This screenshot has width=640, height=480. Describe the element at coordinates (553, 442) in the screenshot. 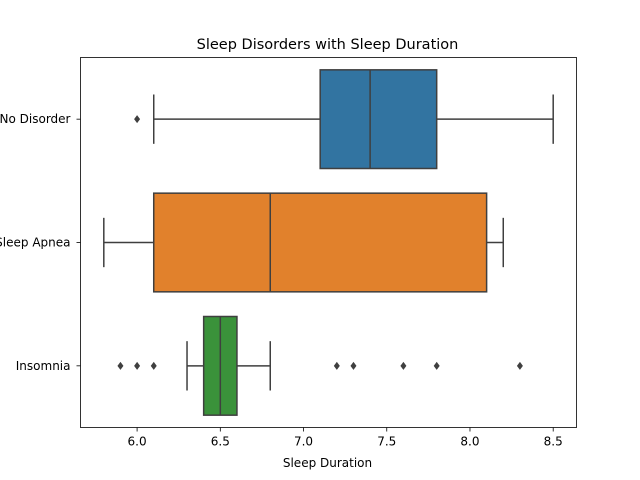

I see `x-tick-label: 8.5` at that location.